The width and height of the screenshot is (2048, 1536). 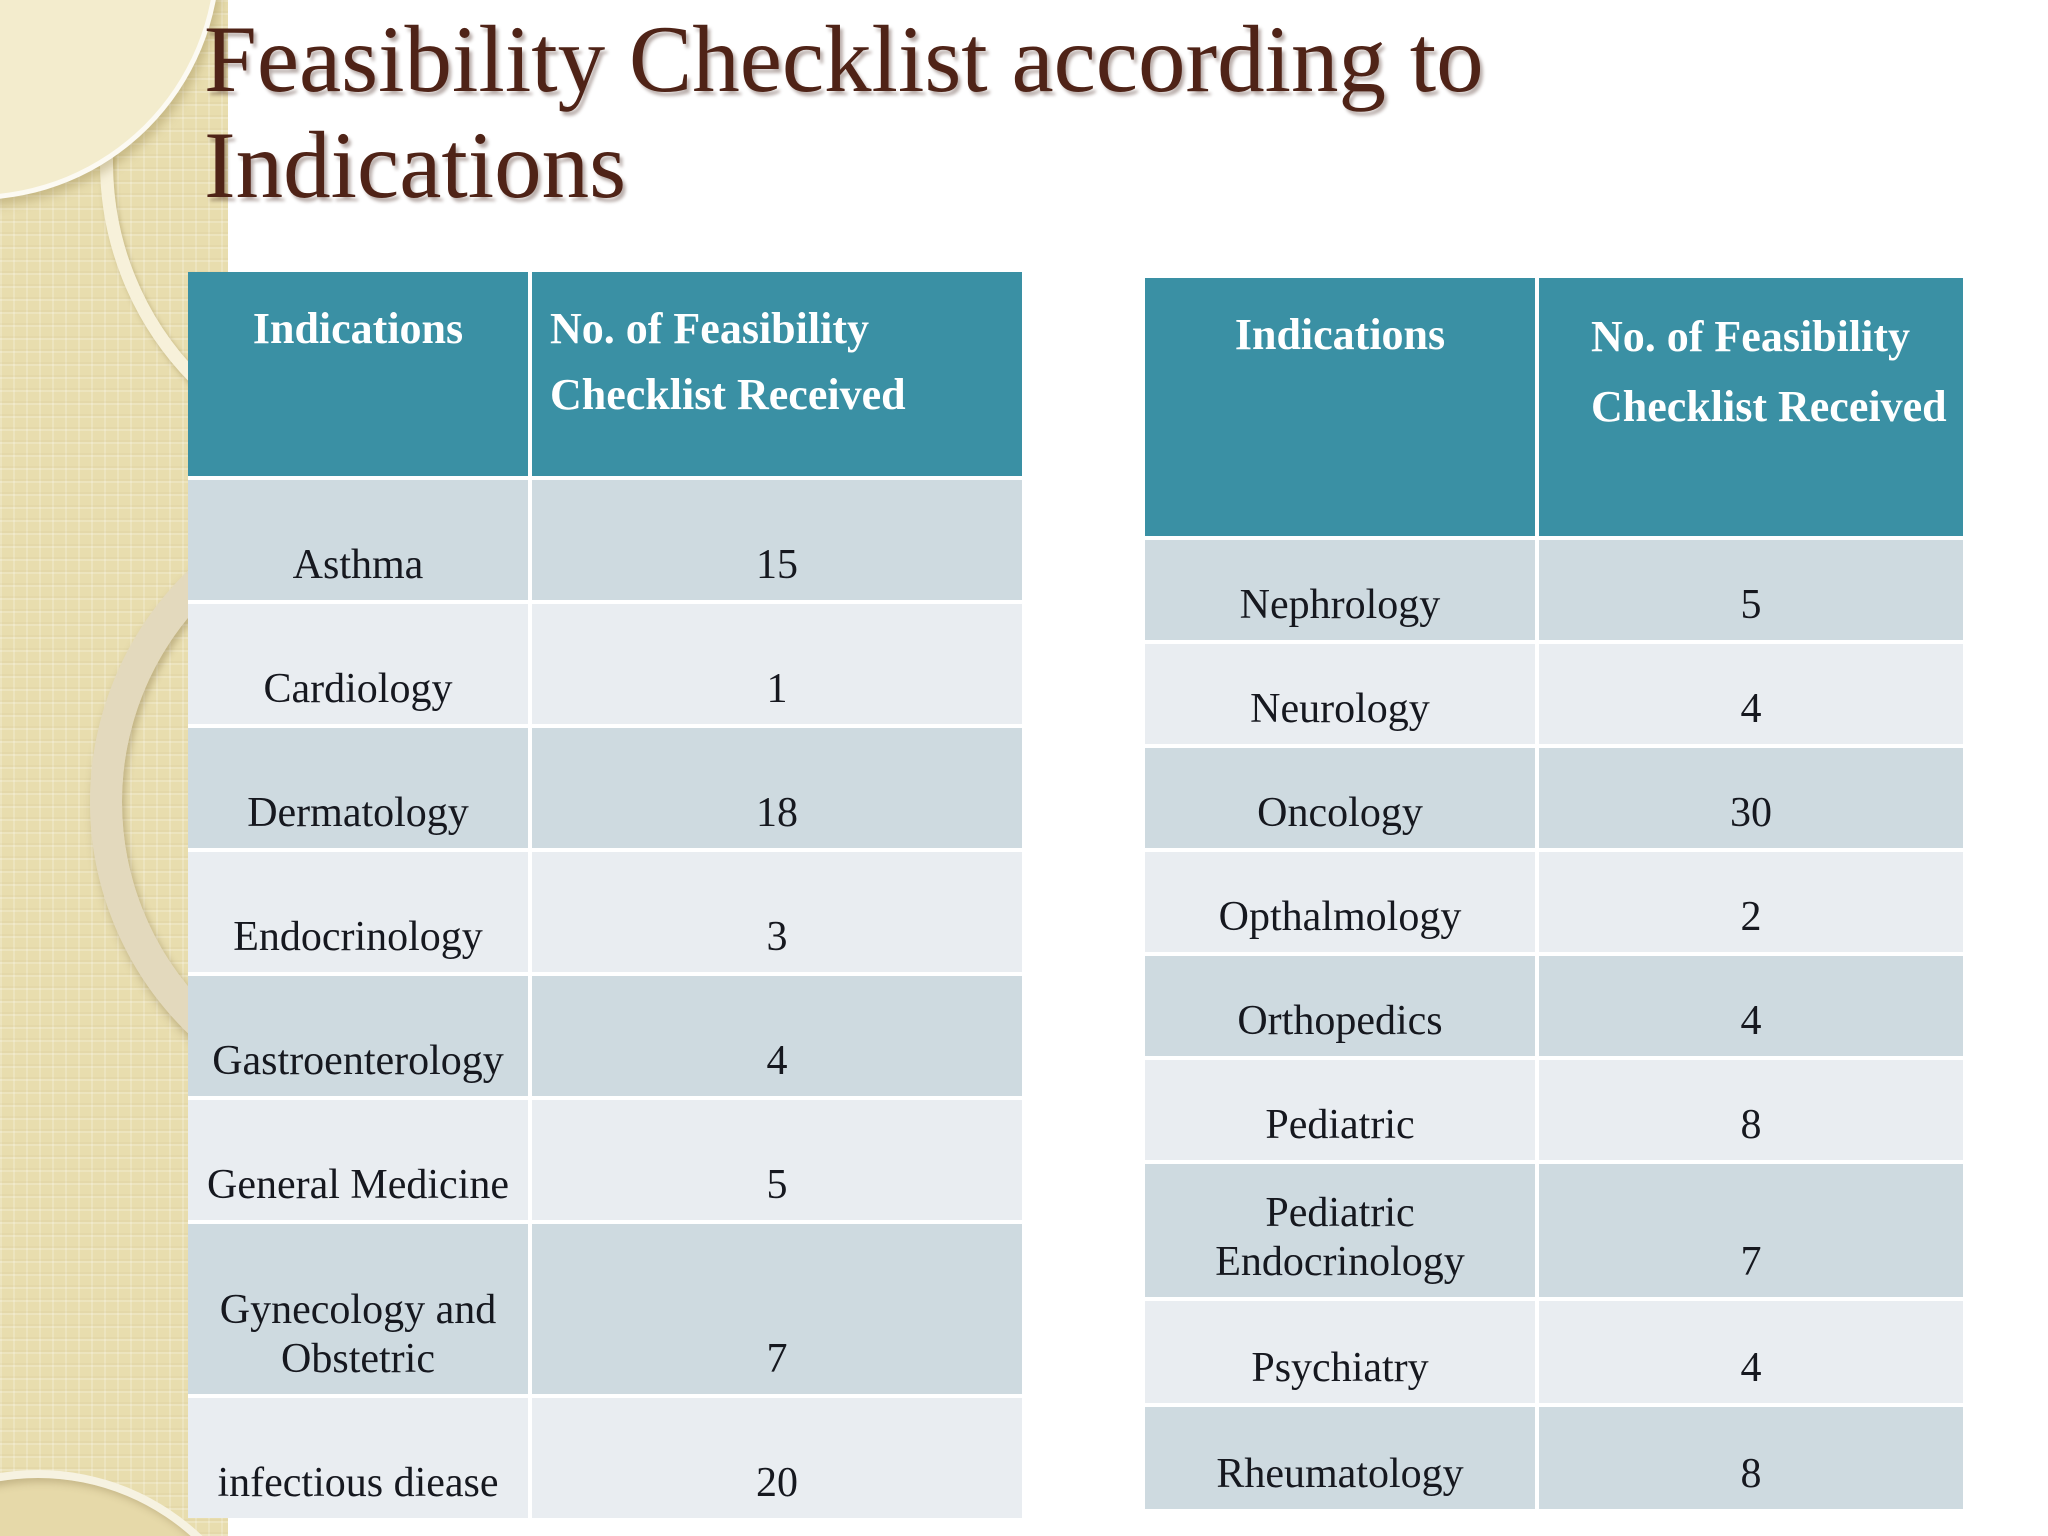 I want to click on row-label: Gynecology and Obstetric, so click(x=358, y=1309).